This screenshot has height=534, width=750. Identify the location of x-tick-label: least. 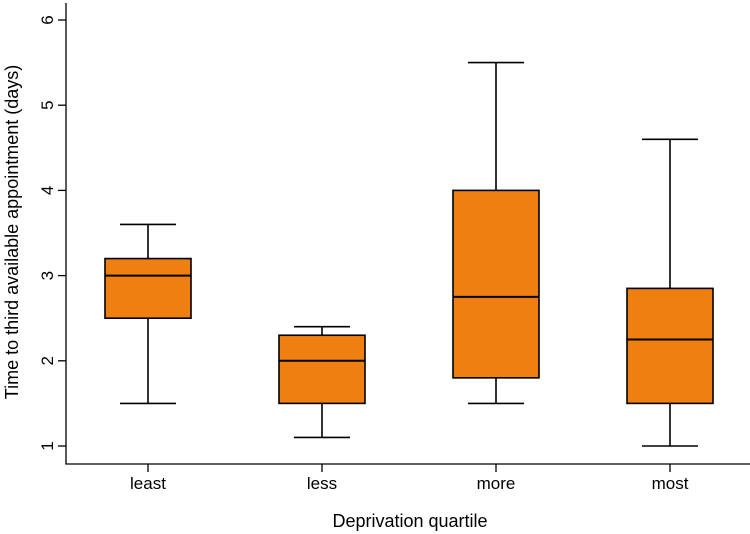
(148, 483).